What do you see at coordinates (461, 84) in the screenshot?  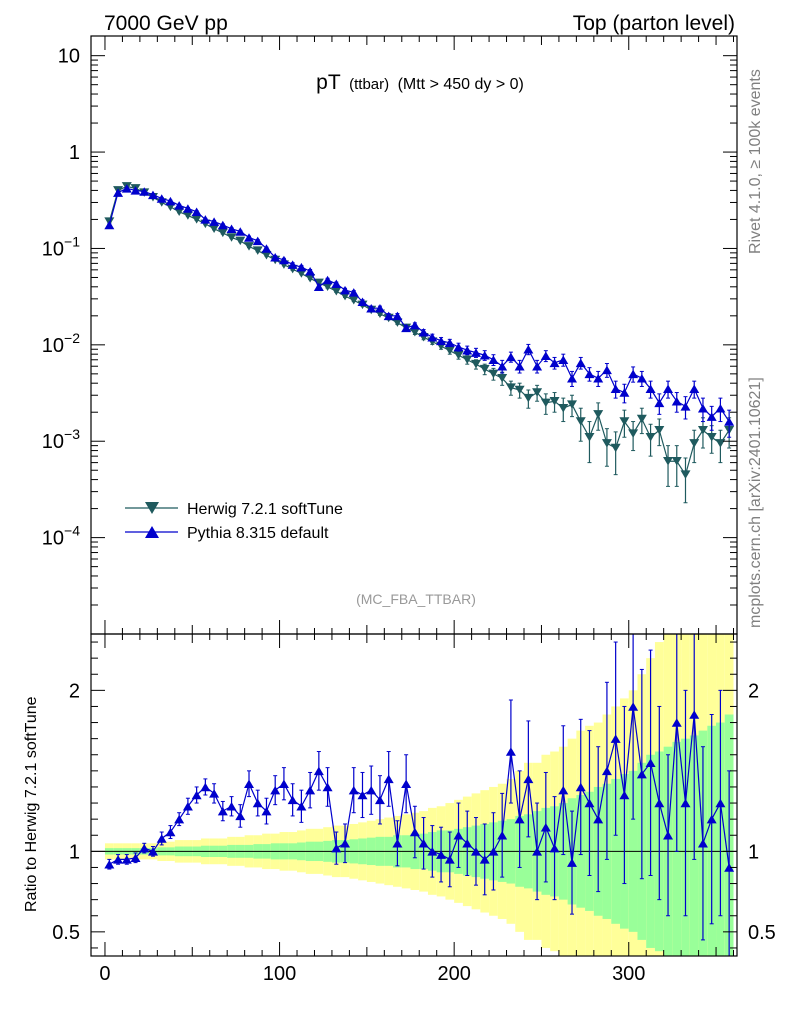 I see `title-cut: (Mtt > 450 dy > 0)` at bounding box center [461, 84].